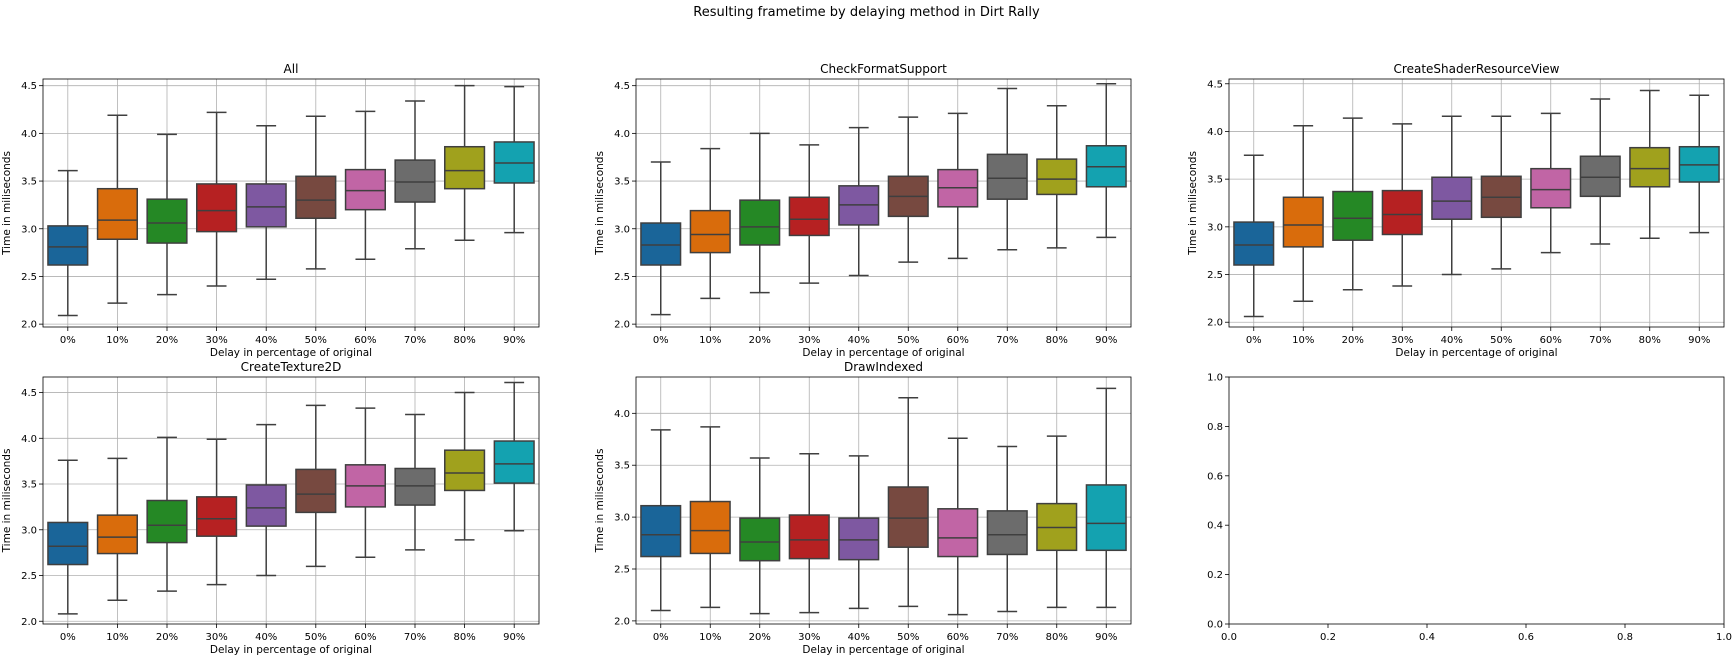  I want to click on y-tick-label: 2.5, so click(29, 576).